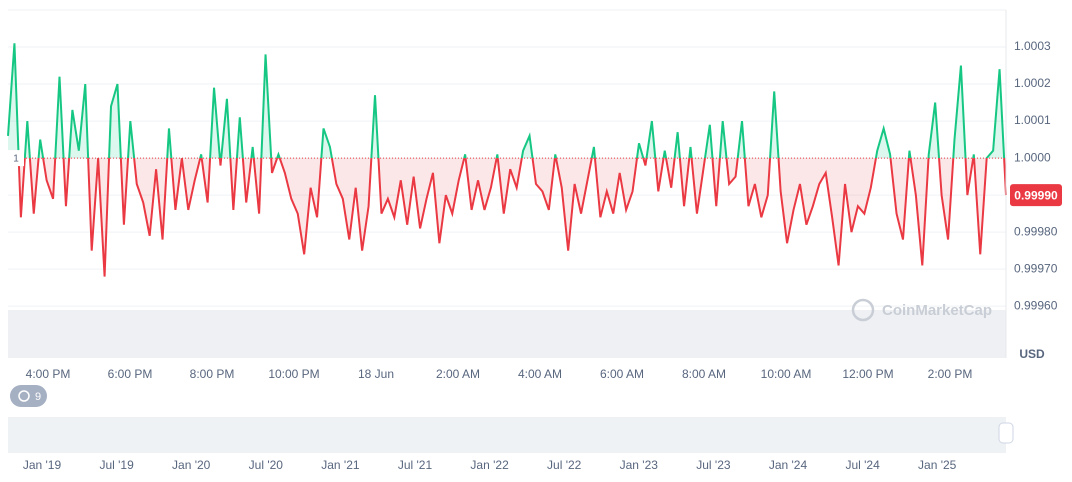 Image resolution: width=1072 pixels, height=482 pixels. What do you see at coordinates (540, 374) in the screenshot?
I see `x-tick-label: 4:00 AM` at bounding box center [540, 374].